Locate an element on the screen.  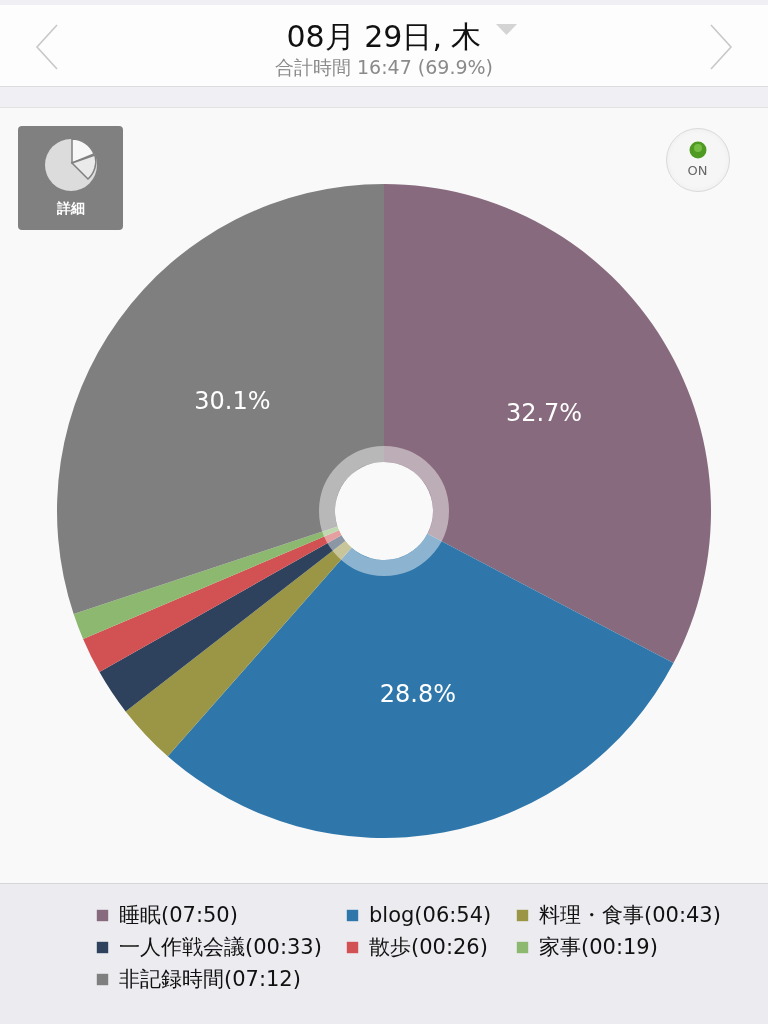
toggle-button: ON is located at coordinates (698, 160).